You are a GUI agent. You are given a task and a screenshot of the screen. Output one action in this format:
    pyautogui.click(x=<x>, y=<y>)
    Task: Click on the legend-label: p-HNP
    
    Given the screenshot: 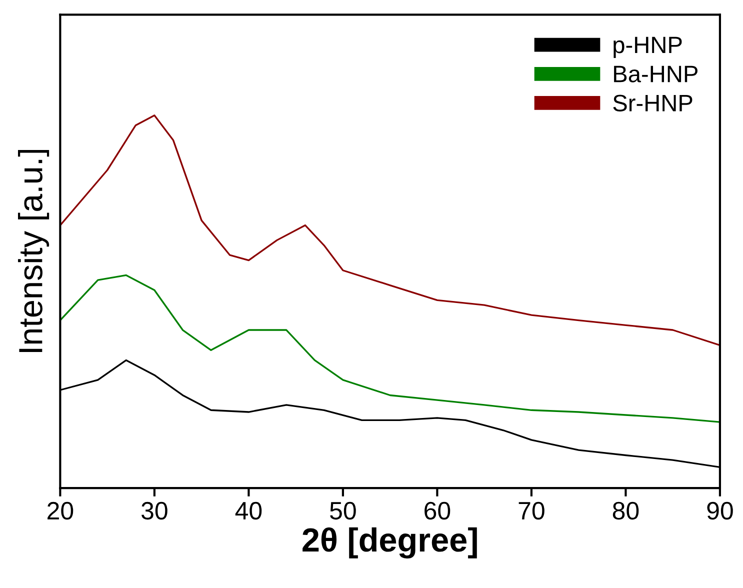 What is the action you would take?
    pyautogui.click(x=648, y=47)
    